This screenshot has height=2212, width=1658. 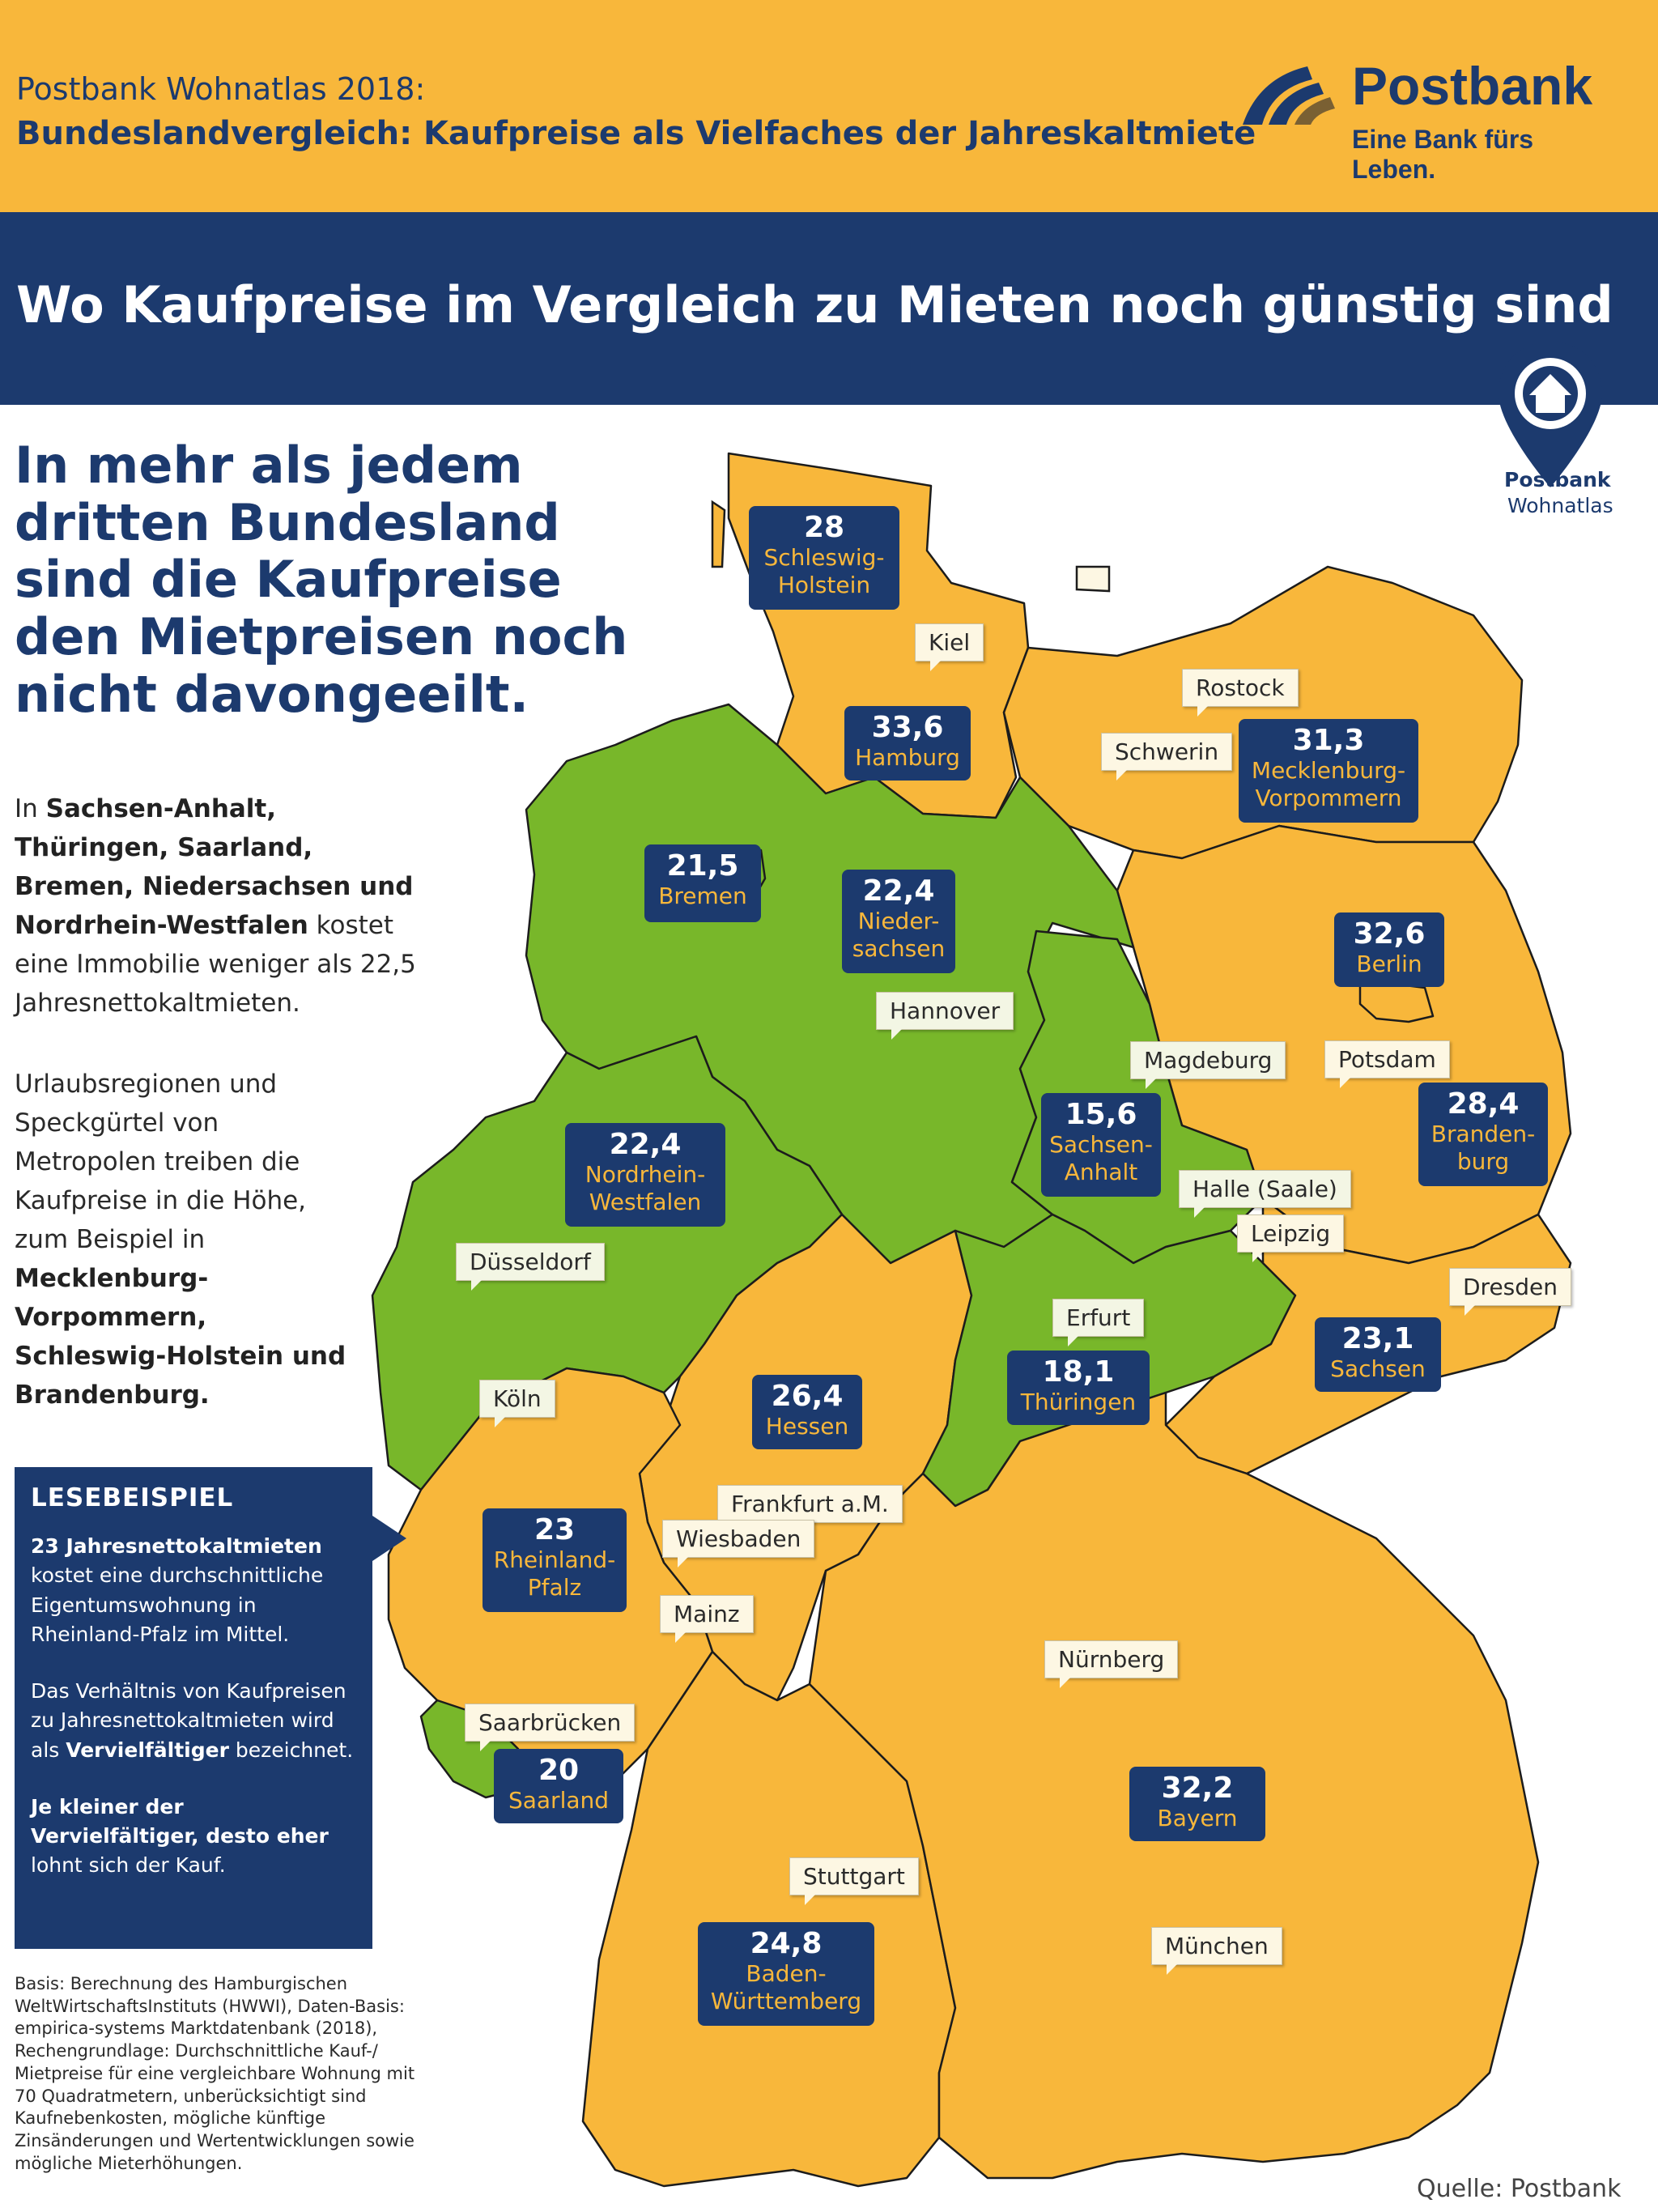 What do you see at coordinates (702, 896) in the screenshot?
I see `state-name: Bremen` at bounding box center [702, 896].